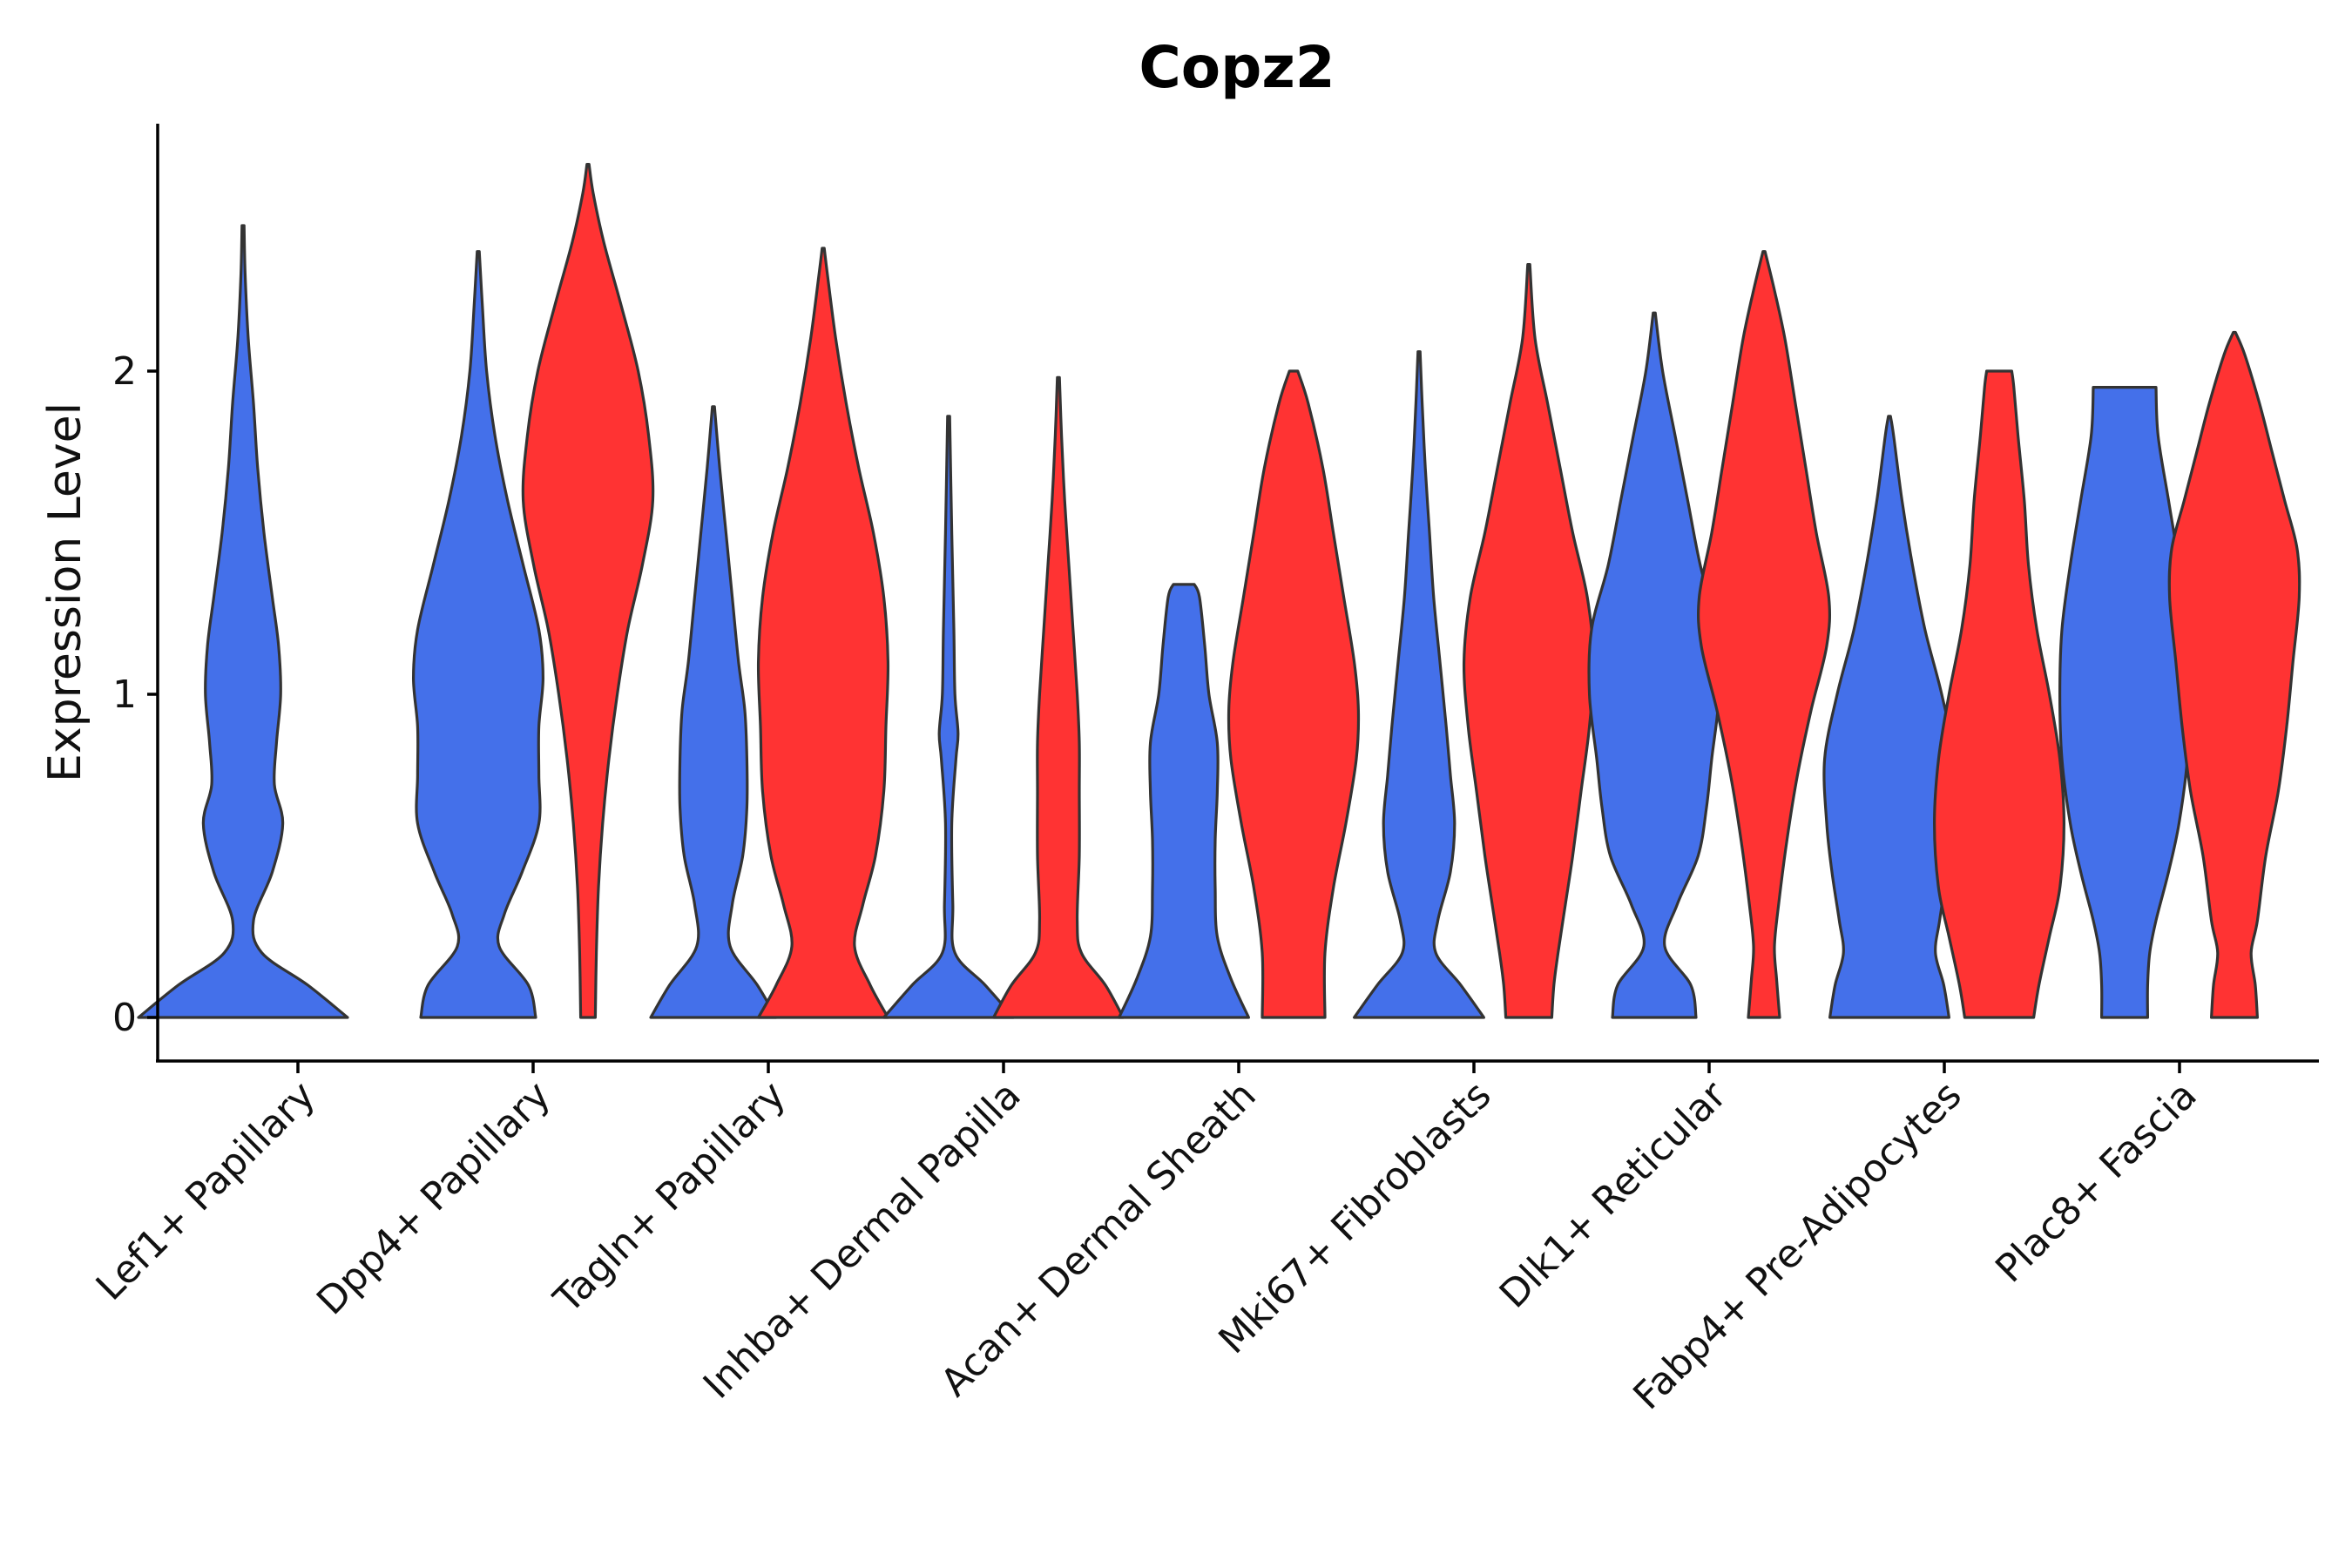  I want to click on x-tick-label: Dpp4+ Papillary, so click(433, 1198).